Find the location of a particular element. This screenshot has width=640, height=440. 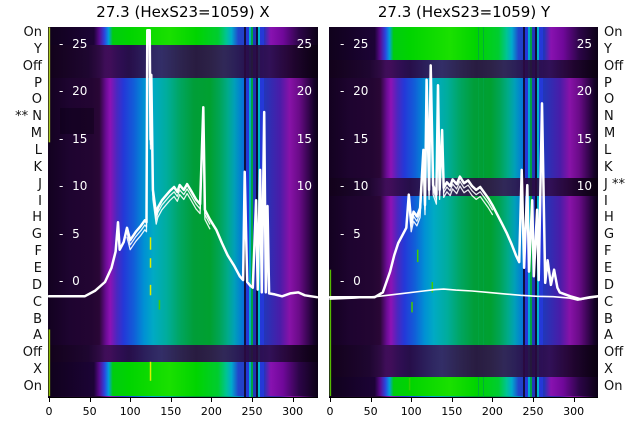

row-label-n: ** N is located at coordinates (22, 117).